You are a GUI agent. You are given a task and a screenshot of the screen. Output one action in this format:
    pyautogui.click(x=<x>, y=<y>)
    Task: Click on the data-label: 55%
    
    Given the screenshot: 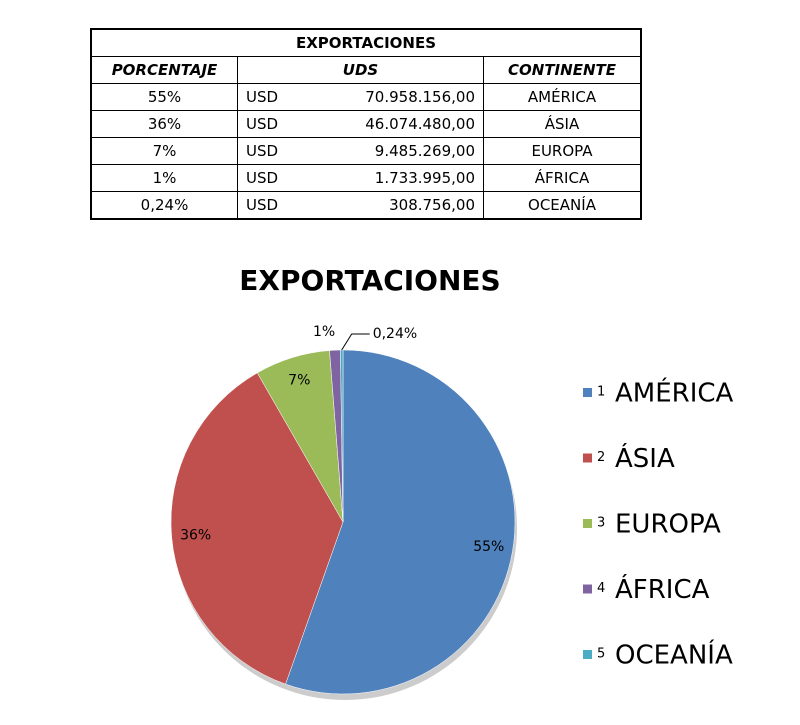 What is the action you would take?
    pyautogui.click(x=488, y=547)
    